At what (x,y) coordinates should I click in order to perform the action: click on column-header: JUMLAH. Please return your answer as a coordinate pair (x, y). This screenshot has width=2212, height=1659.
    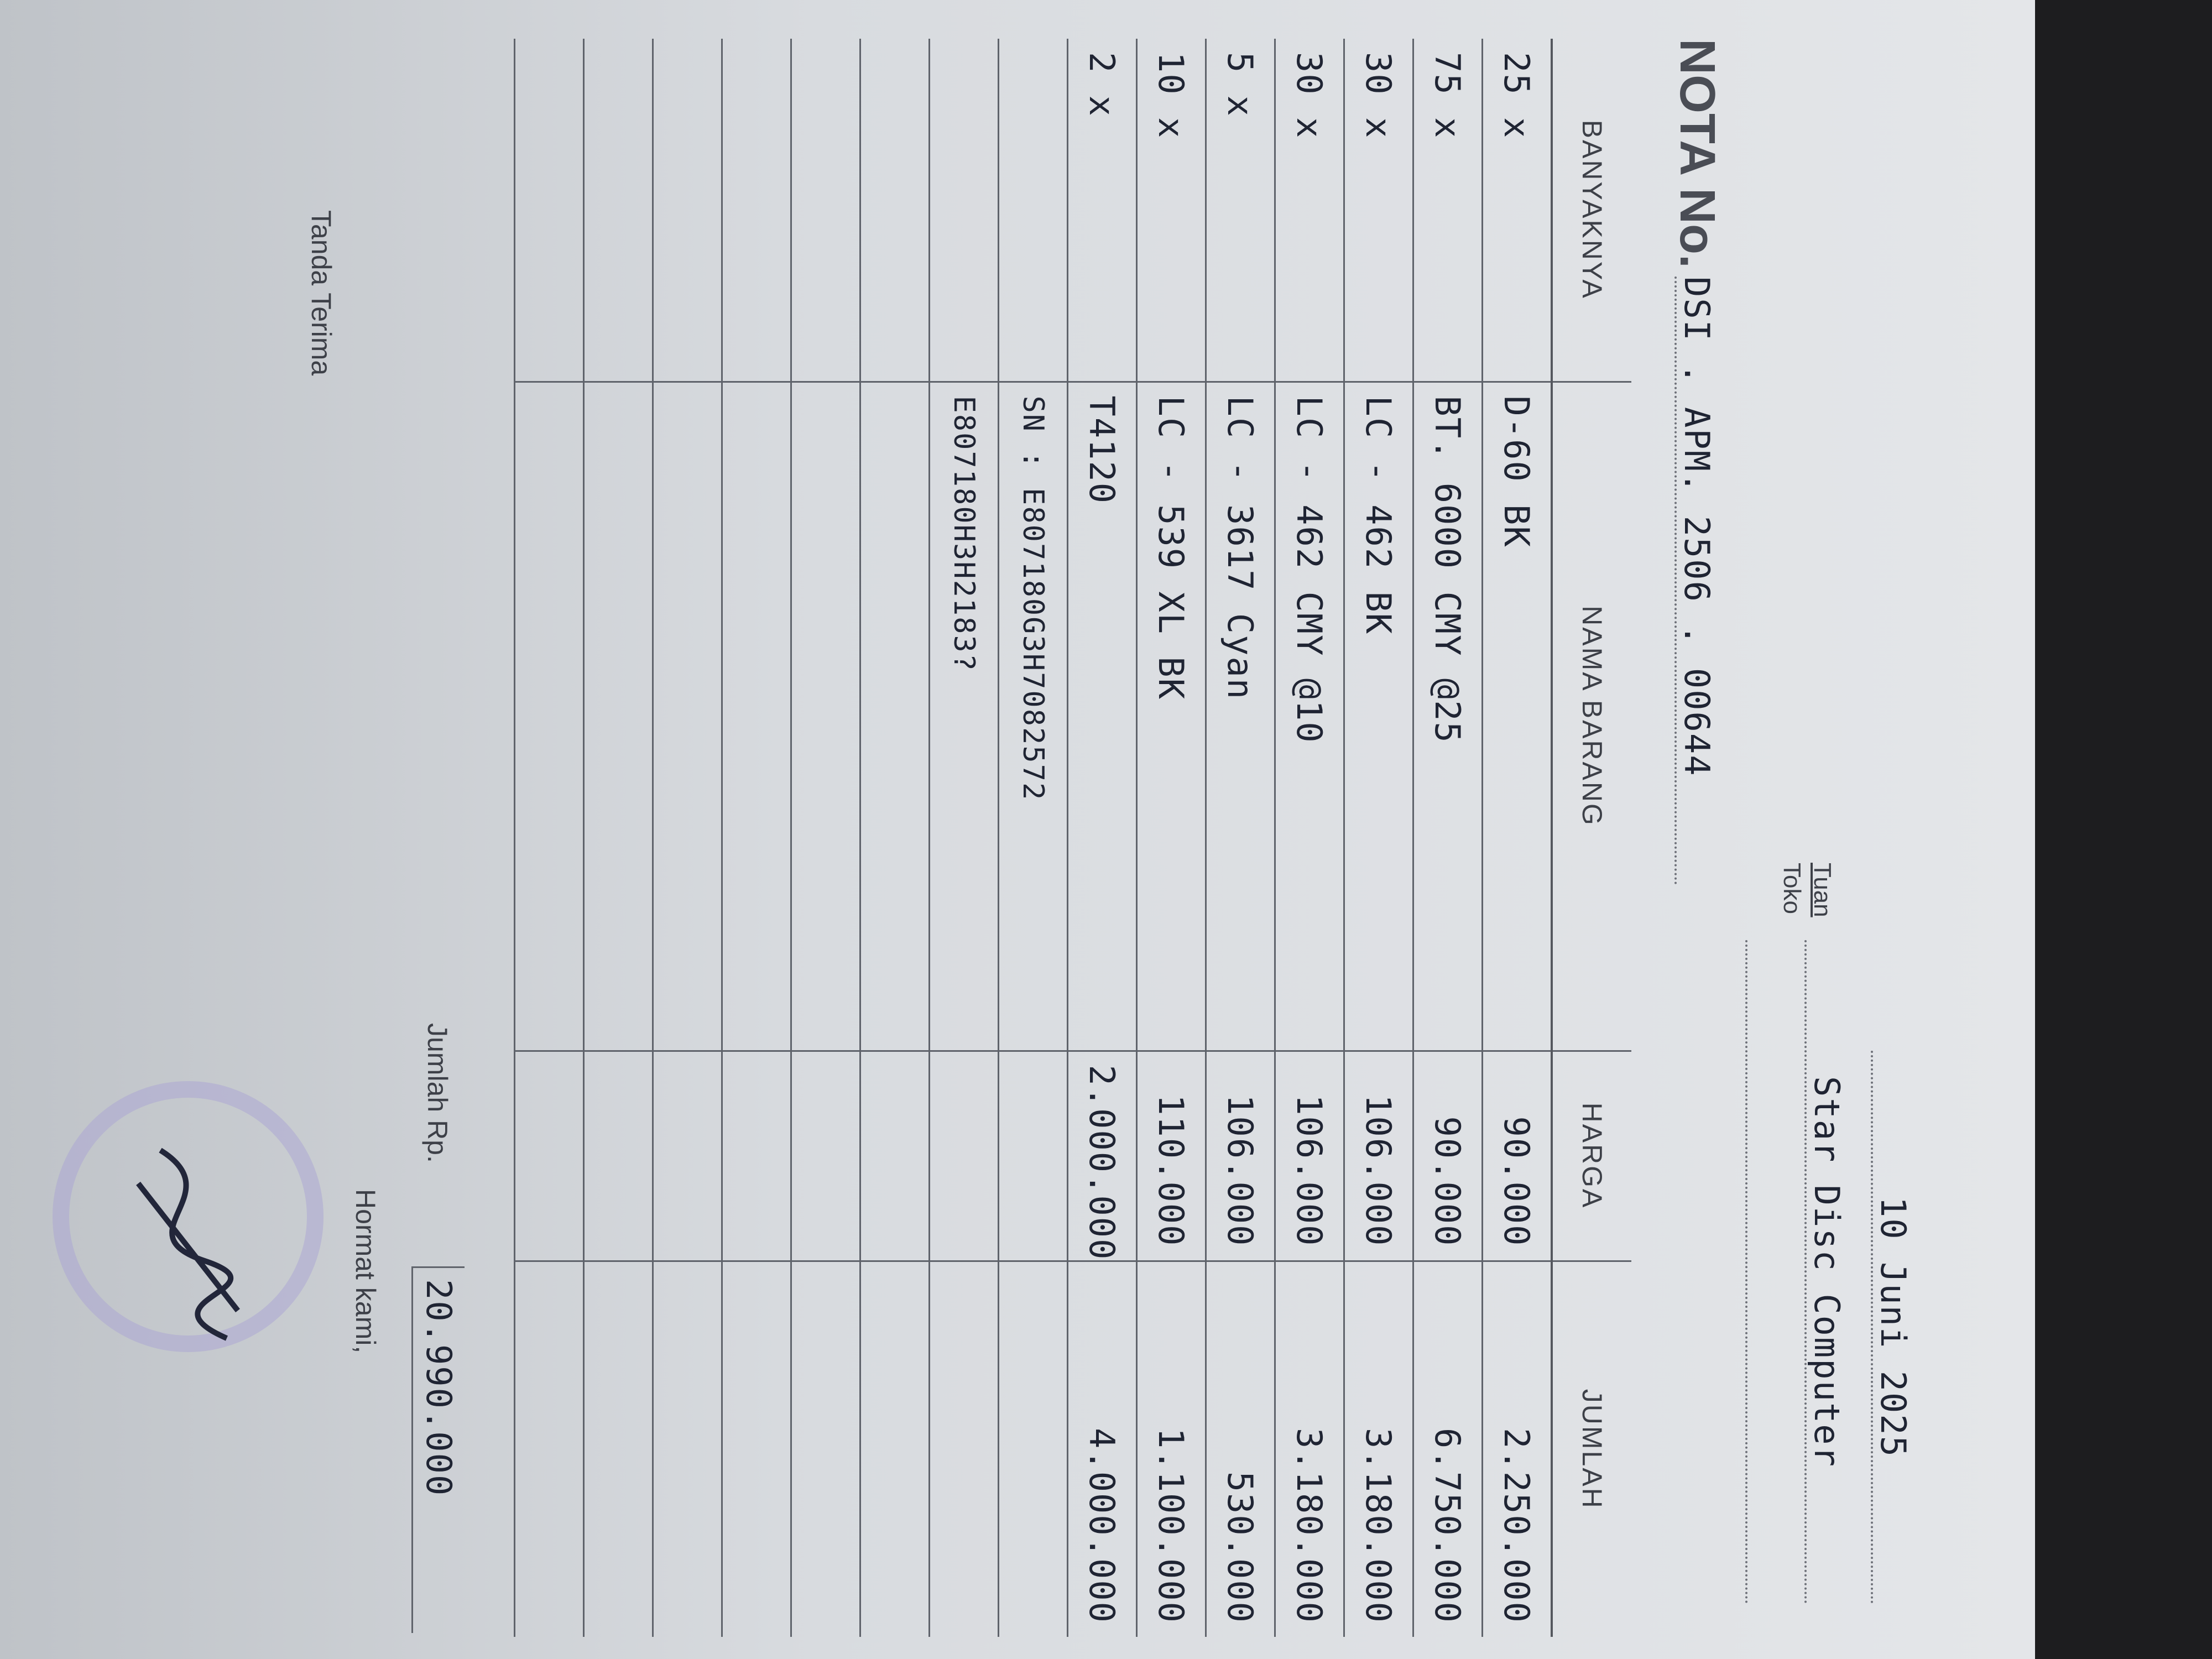
    Looking at the image, I should click on (1592, 1449).